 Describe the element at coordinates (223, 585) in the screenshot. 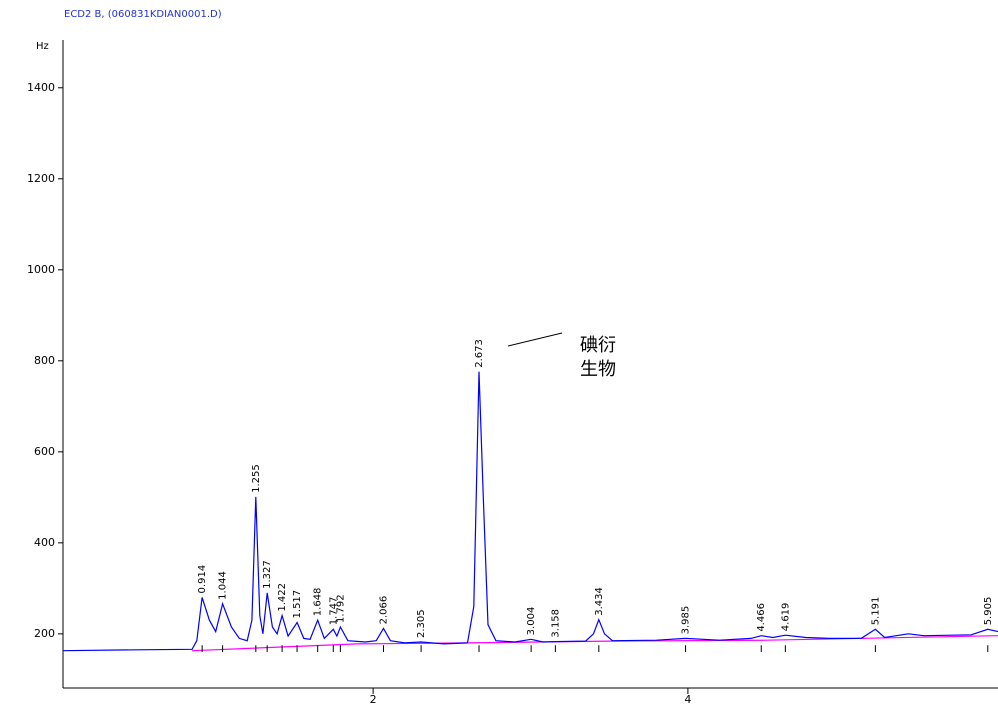

I see `peak-label: 1.044` at that location.